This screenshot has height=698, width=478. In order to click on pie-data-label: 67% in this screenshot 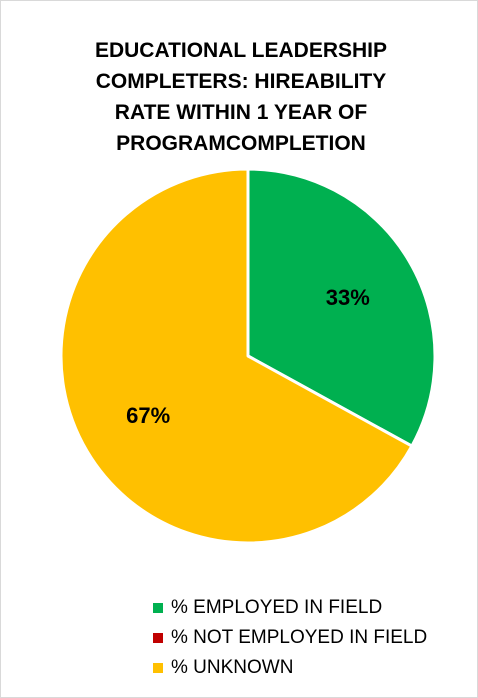, I will do `click(148, 415)`.